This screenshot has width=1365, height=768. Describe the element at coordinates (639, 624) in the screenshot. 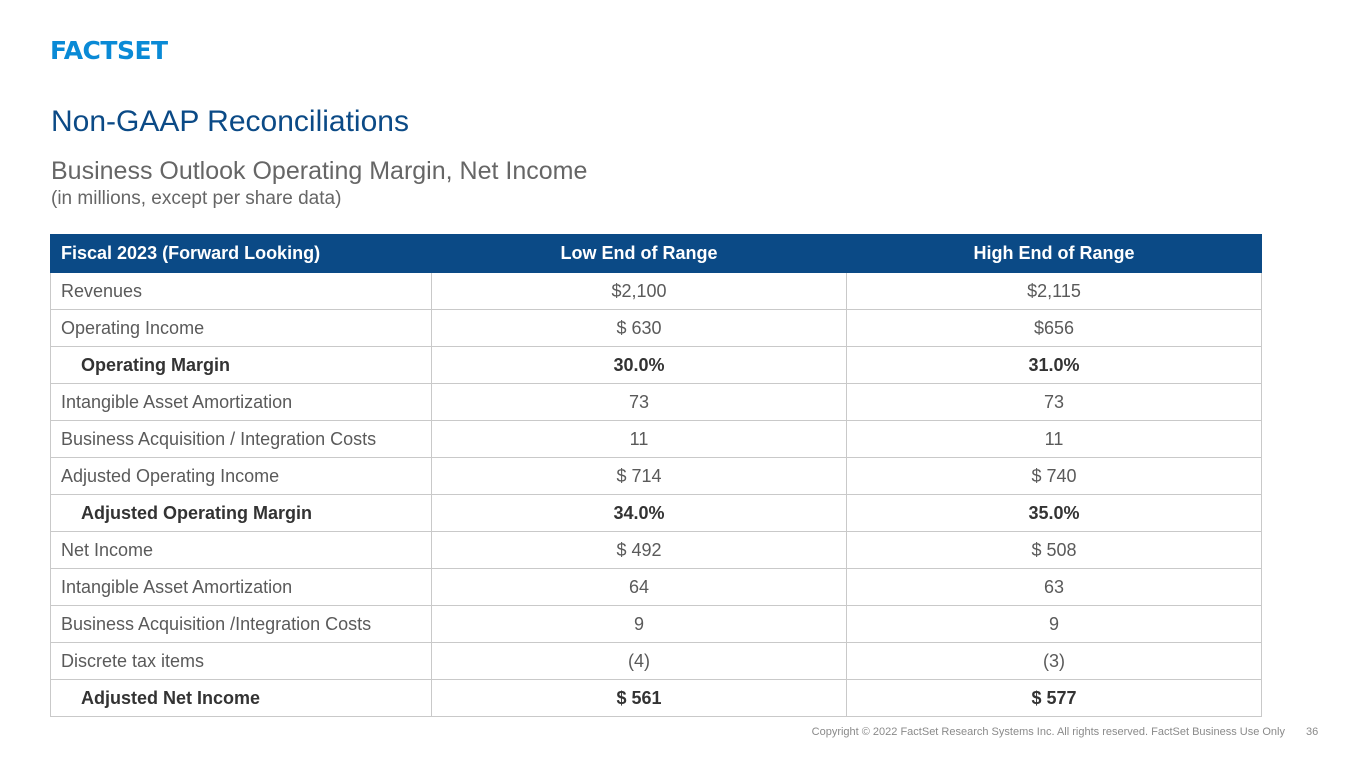

I see `low-end-value: 9` at that location.